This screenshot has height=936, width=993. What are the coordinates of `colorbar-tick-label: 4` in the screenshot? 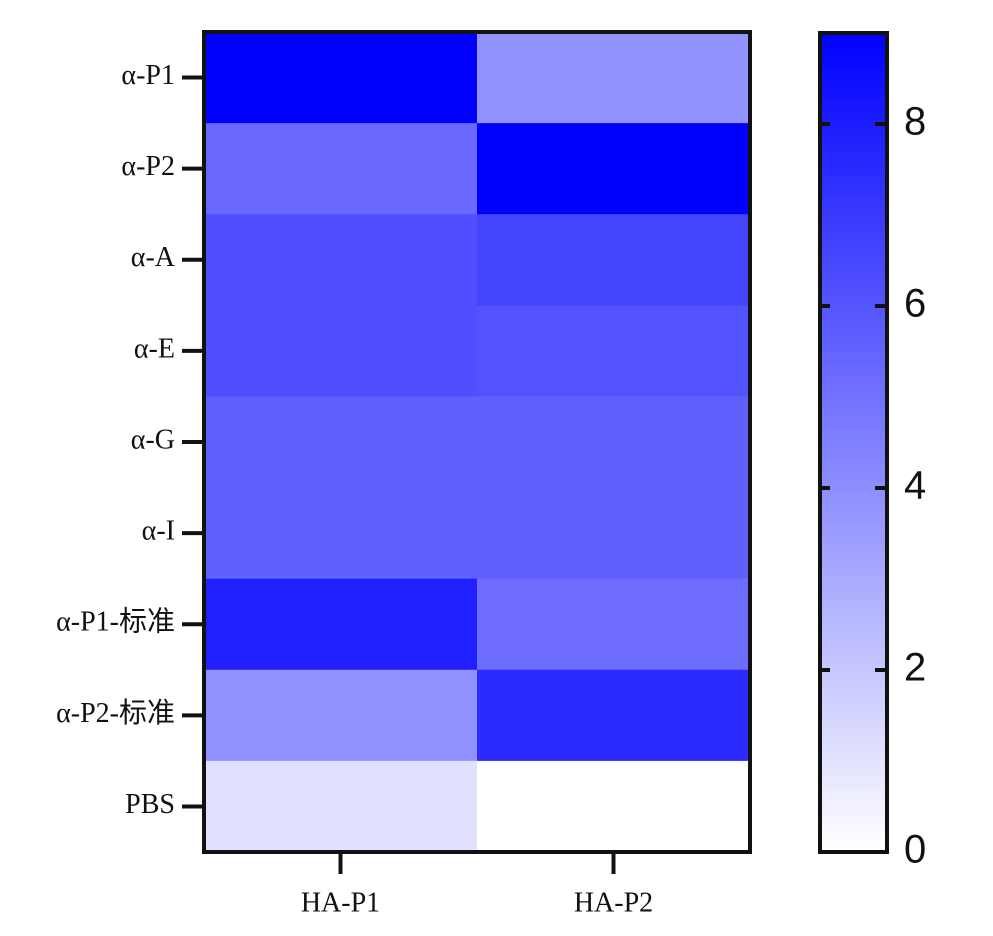 It's located at (915, 486).